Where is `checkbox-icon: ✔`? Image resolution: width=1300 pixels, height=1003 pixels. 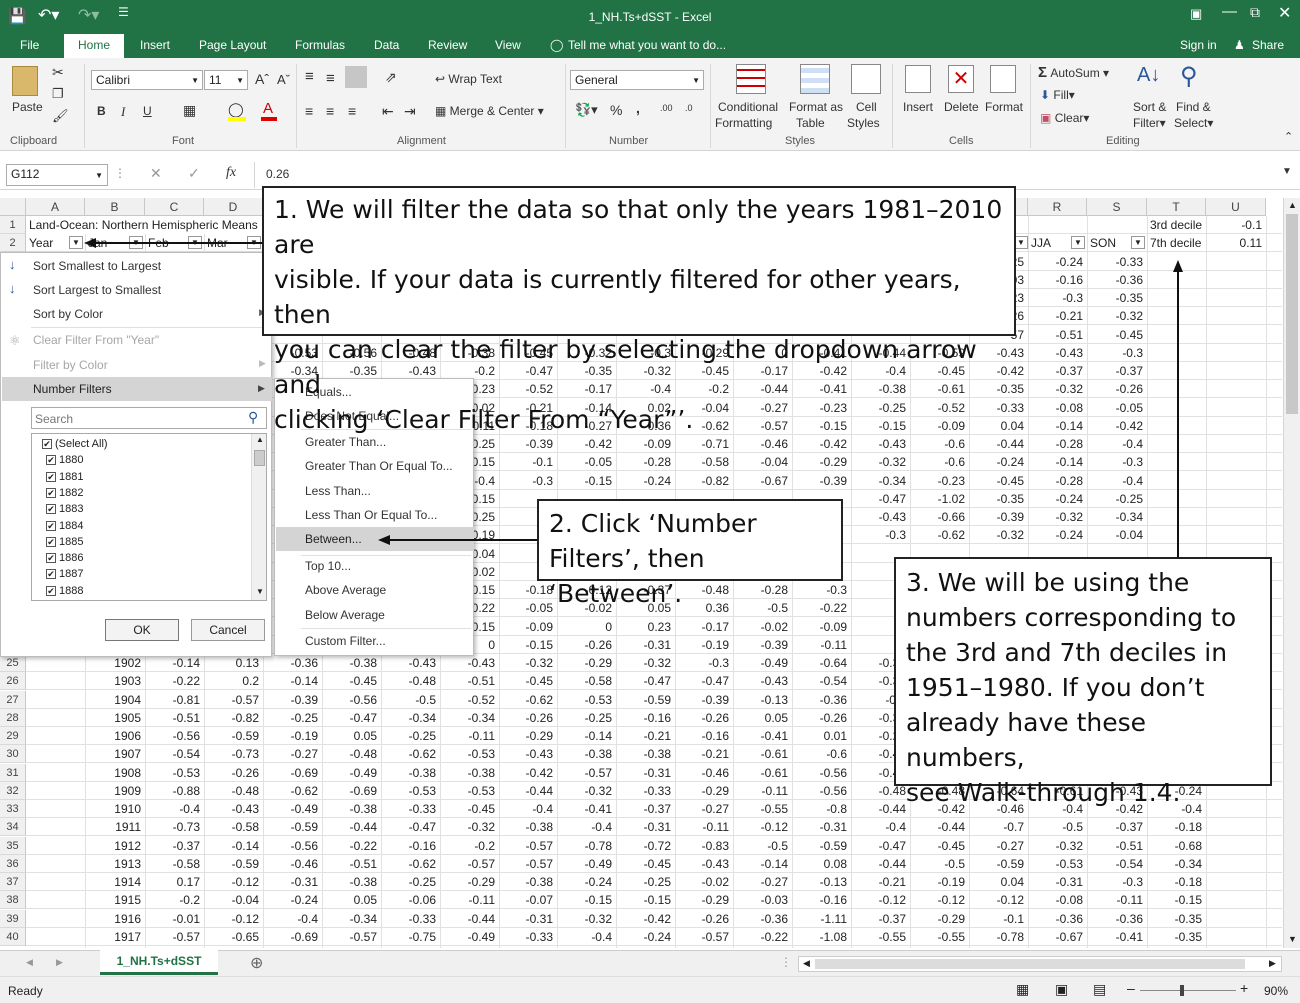
checkbox-icon: ✔ is located at coordinates (51, 509).